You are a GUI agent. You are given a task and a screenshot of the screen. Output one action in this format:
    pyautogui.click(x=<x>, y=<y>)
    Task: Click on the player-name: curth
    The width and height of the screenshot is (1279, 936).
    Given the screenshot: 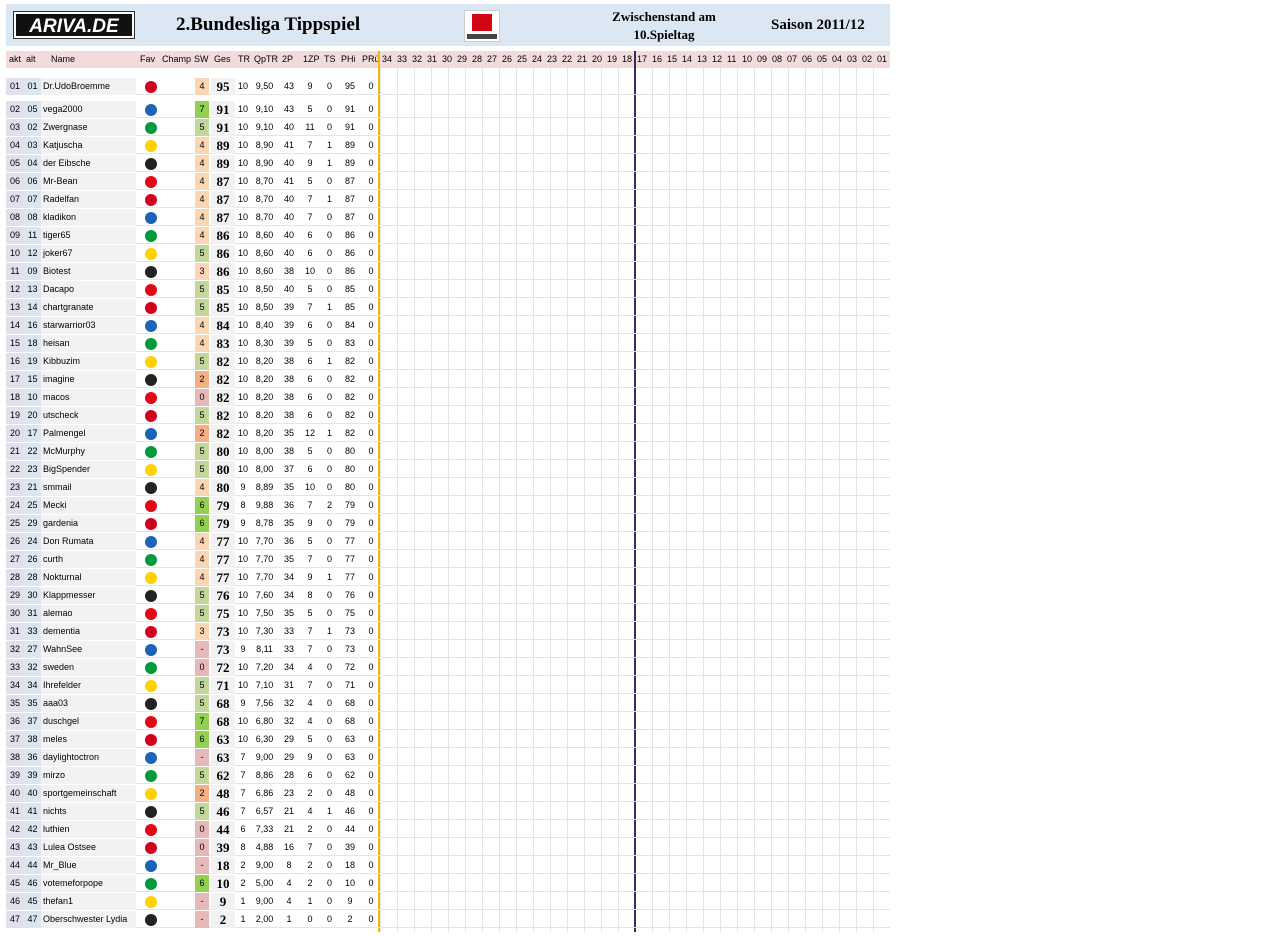 What is the action you would take?
    pyautogui.click(x=88, y=559)
    